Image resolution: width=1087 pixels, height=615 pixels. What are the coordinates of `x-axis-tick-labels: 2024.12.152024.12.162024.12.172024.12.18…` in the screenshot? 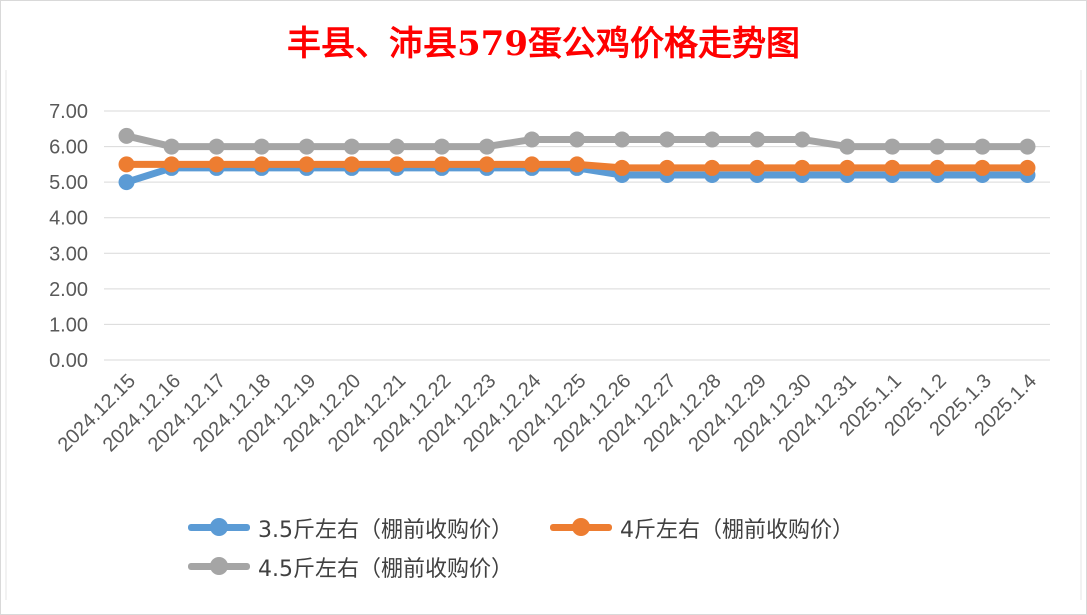 It's located at (547, 413).